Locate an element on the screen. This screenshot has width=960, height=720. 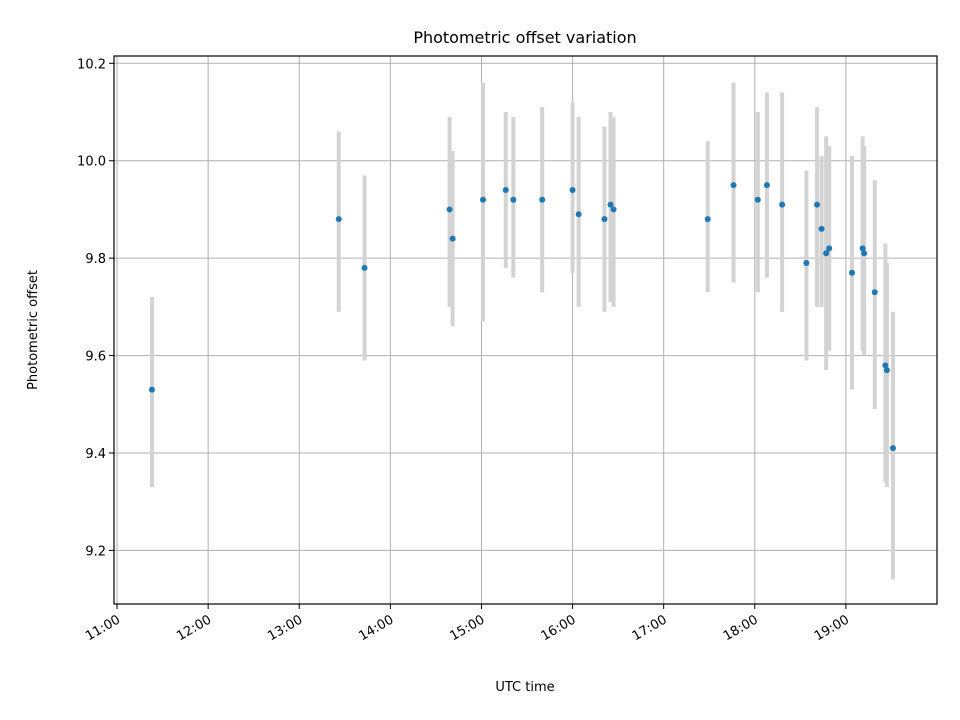
chart-title: Photometric offset variation is located at coordinates (524, 37).